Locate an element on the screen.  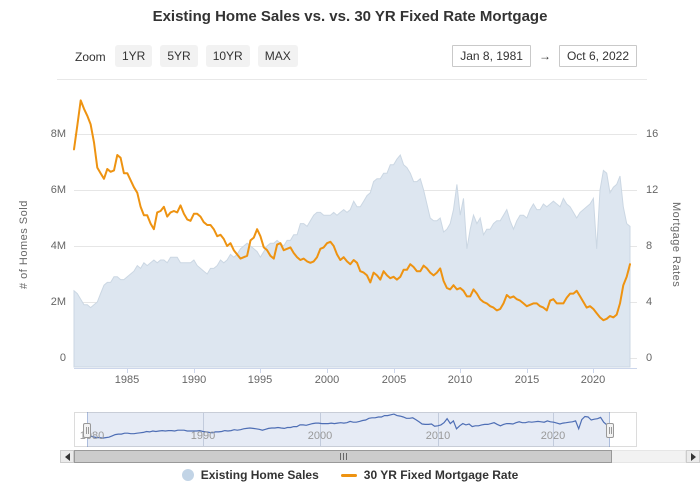
range-arrow-icon: → is located at coordinates (544, 56).